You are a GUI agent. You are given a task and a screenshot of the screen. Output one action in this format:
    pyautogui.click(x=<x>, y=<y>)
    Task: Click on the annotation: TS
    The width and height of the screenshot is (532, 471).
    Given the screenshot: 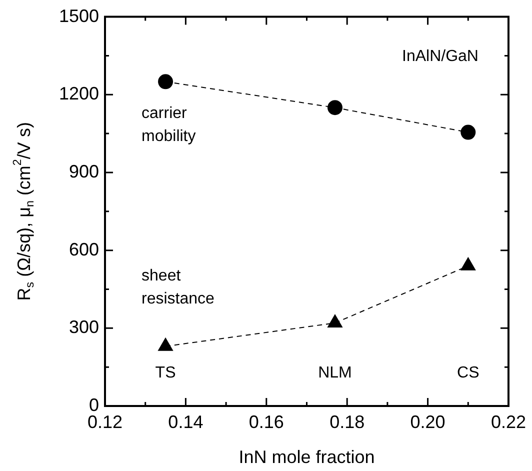 What is the action you would take?
    pyautogui.click(x=165, y=373)
    